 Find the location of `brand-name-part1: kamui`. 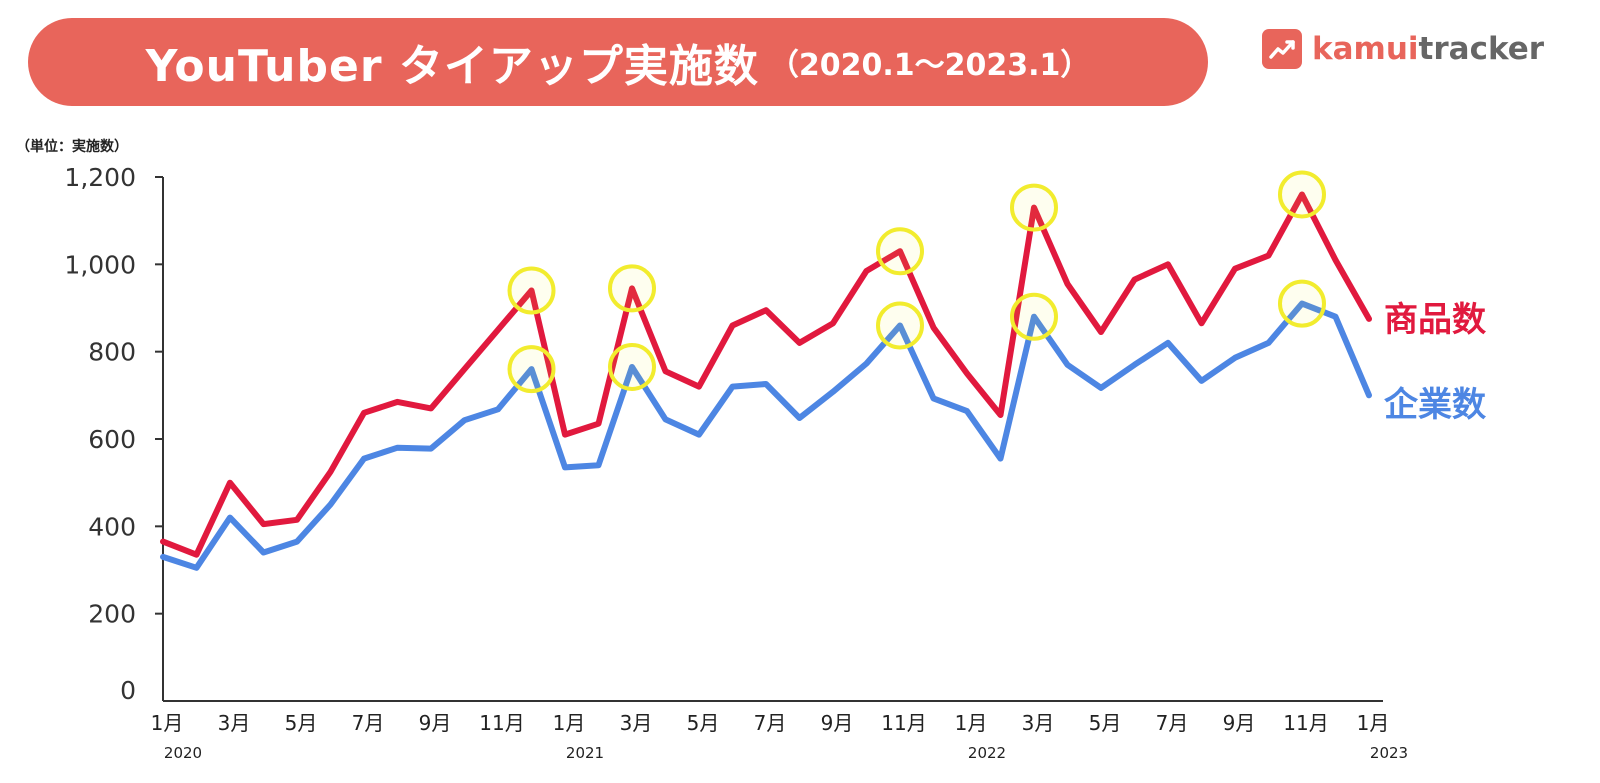

brand-name-part1: kamui is located at coordinates (1365, 49).